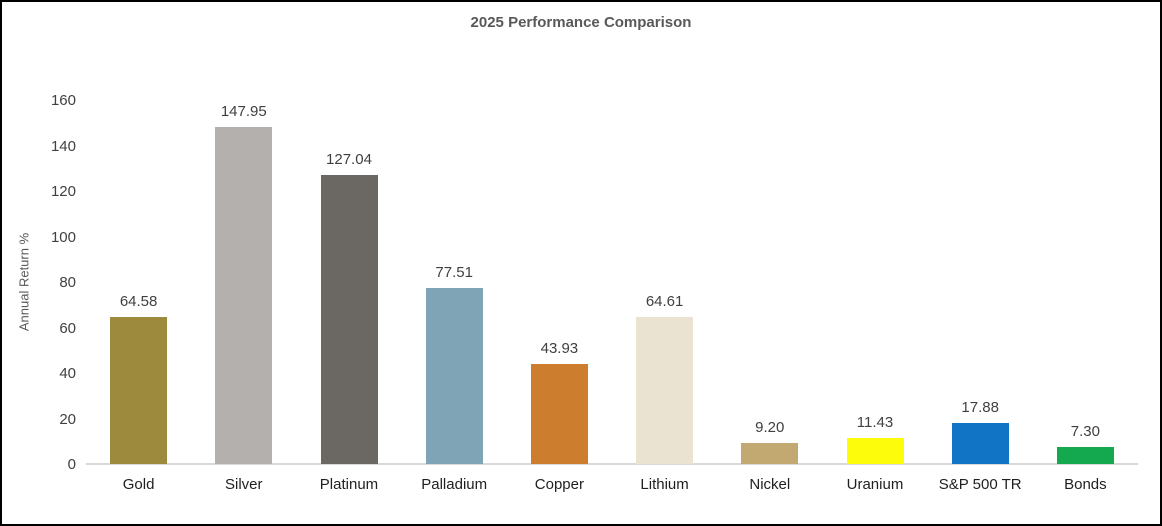 The height and width of the screenshot is (526, 1162). Describe the element at coordinates (63, 146) in the screenshot. I see `y-axis-tick-label: 140` at that location.